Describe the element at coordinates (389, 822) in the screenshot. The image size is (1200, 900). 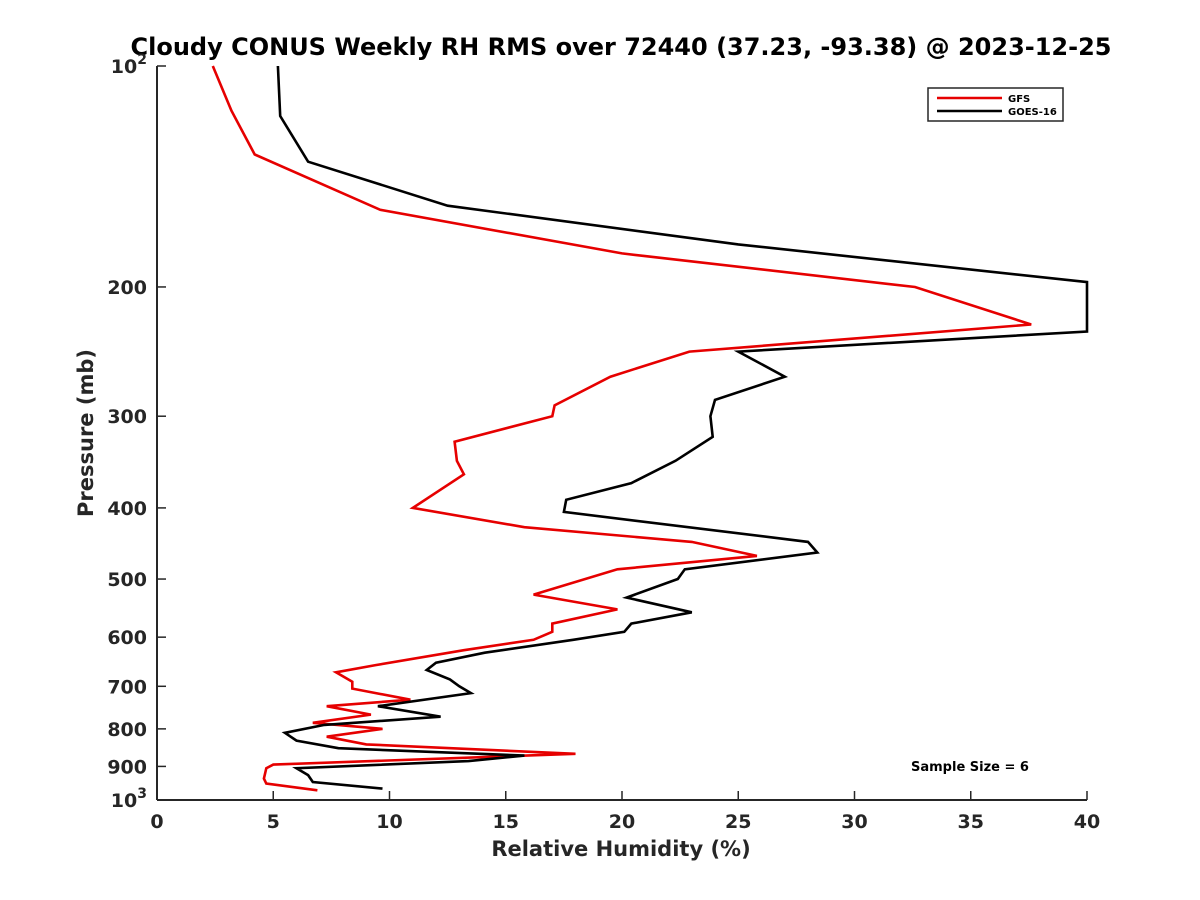
I see `x-tick-label: 10` at that location.